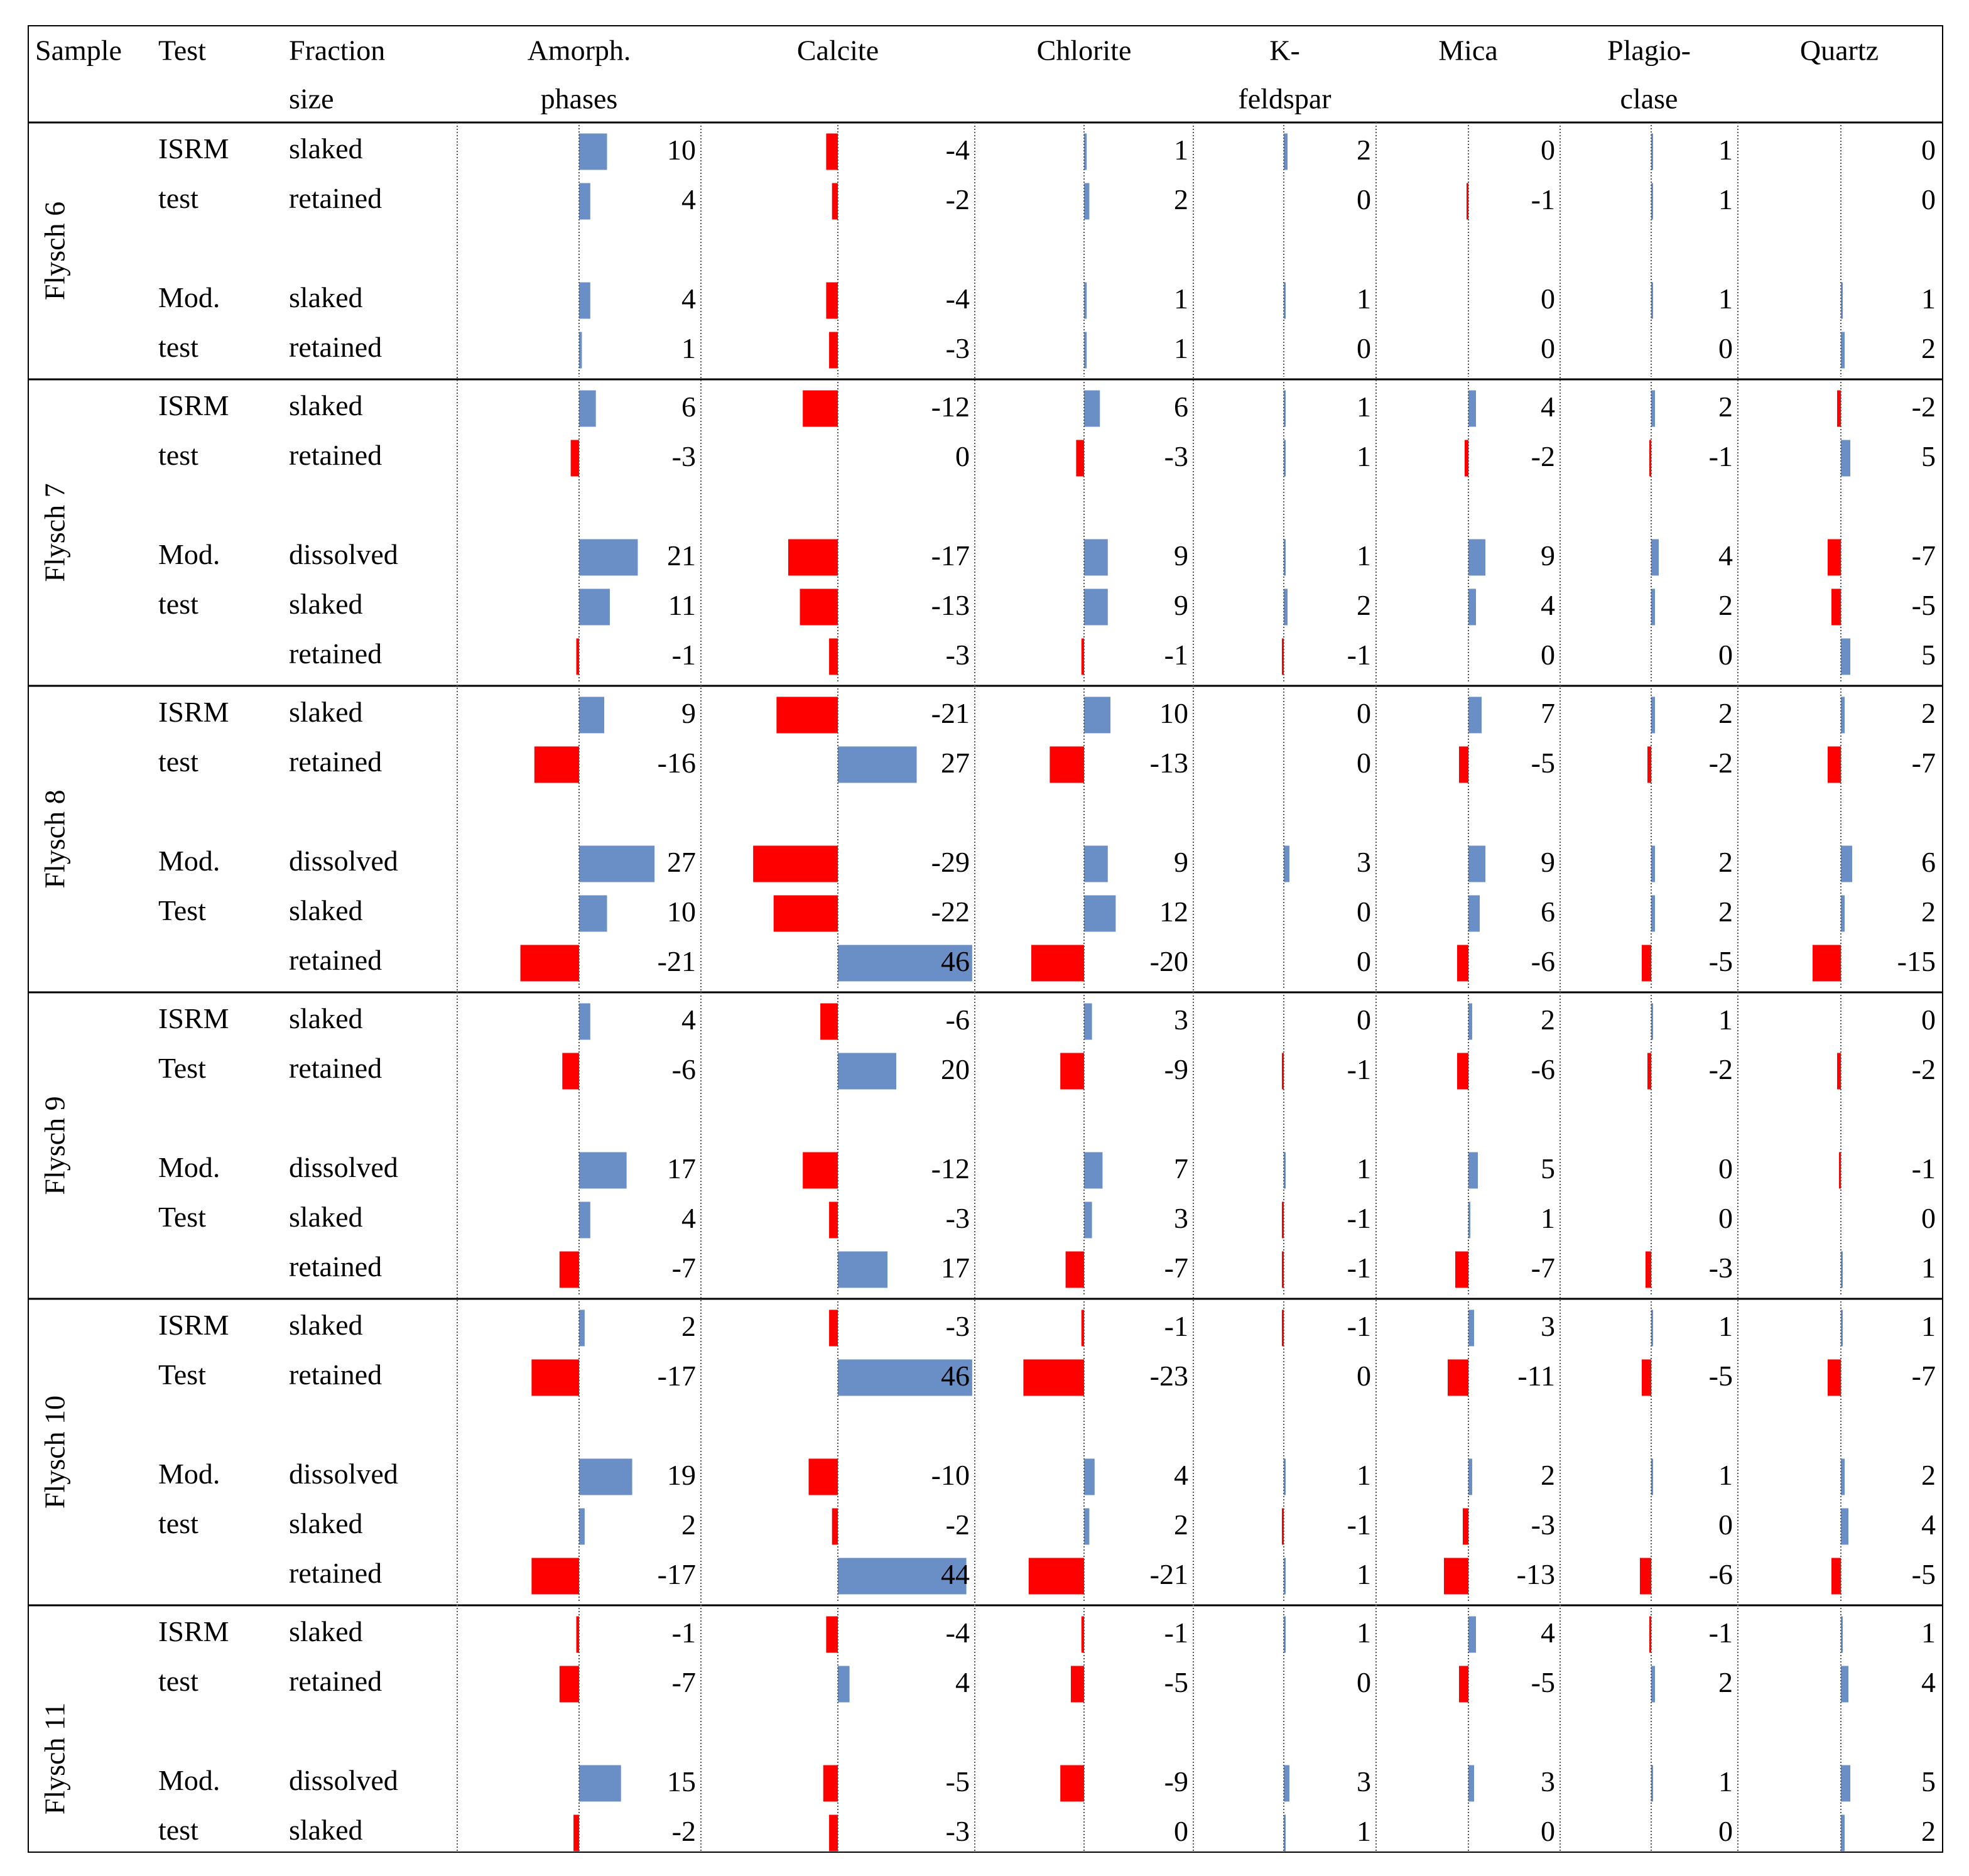 This screenshot has height=1876, width=1969. What do you see at coordinates (1359, 1069) in the screenshot?
I see `value-label: -1` at bounding box center [1359, 1069].